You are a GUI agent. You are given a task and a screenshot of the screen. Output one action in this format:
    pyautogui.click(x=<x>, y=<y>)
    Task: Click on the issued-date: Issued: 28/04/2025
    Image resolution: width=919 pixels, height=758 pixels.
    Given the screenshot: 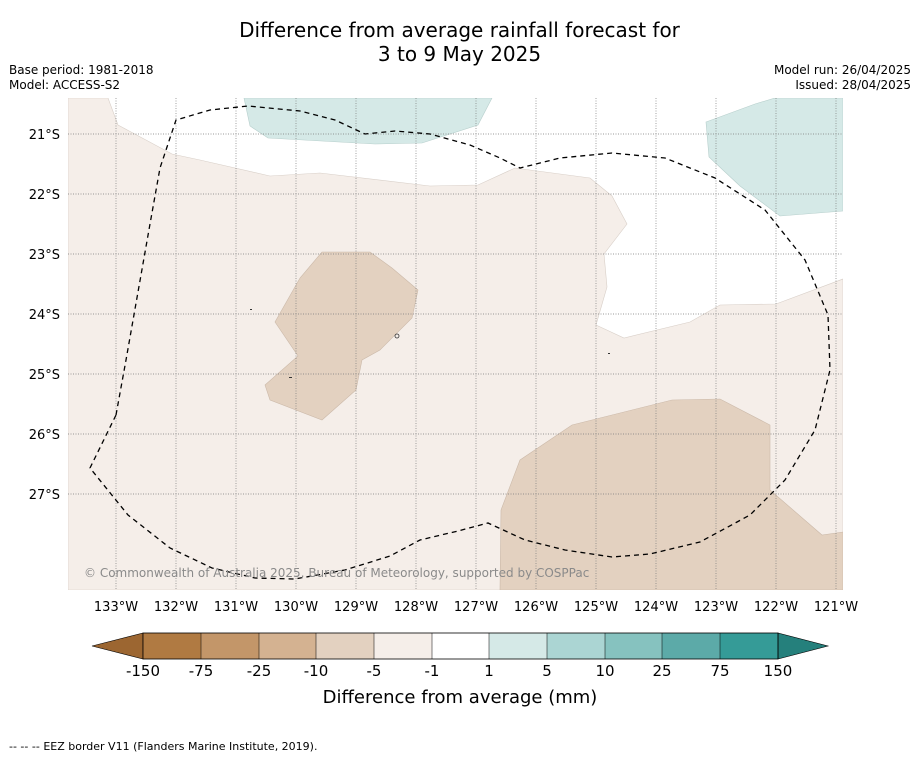 What is the action you would take?
    pyautogui.click(x=853, y=85)
    